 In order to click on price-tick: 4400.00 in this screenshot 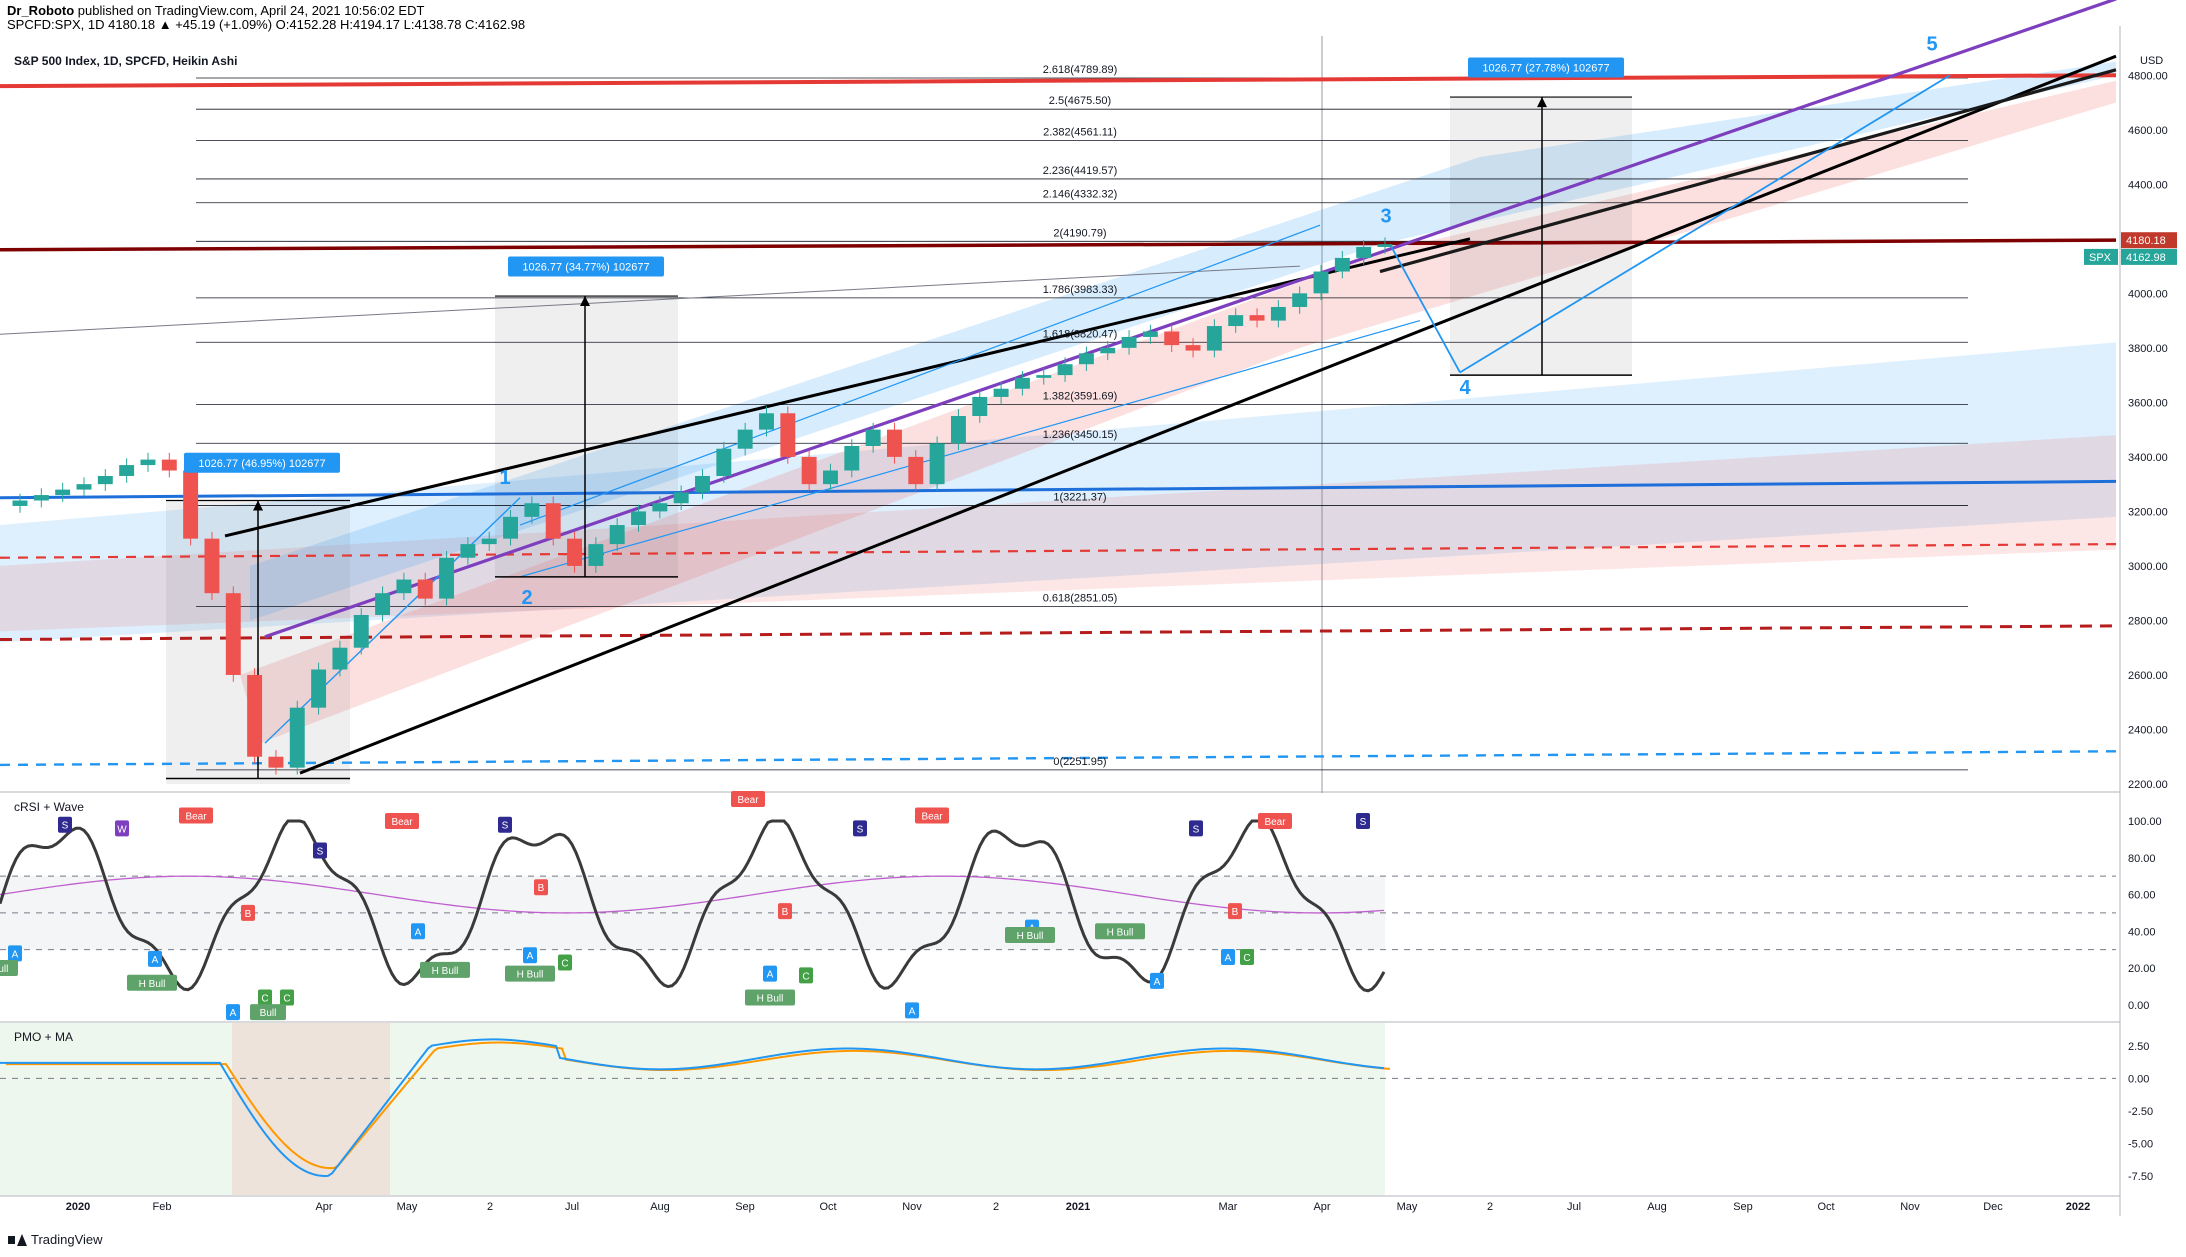, I will do `click(2148, 185)`.